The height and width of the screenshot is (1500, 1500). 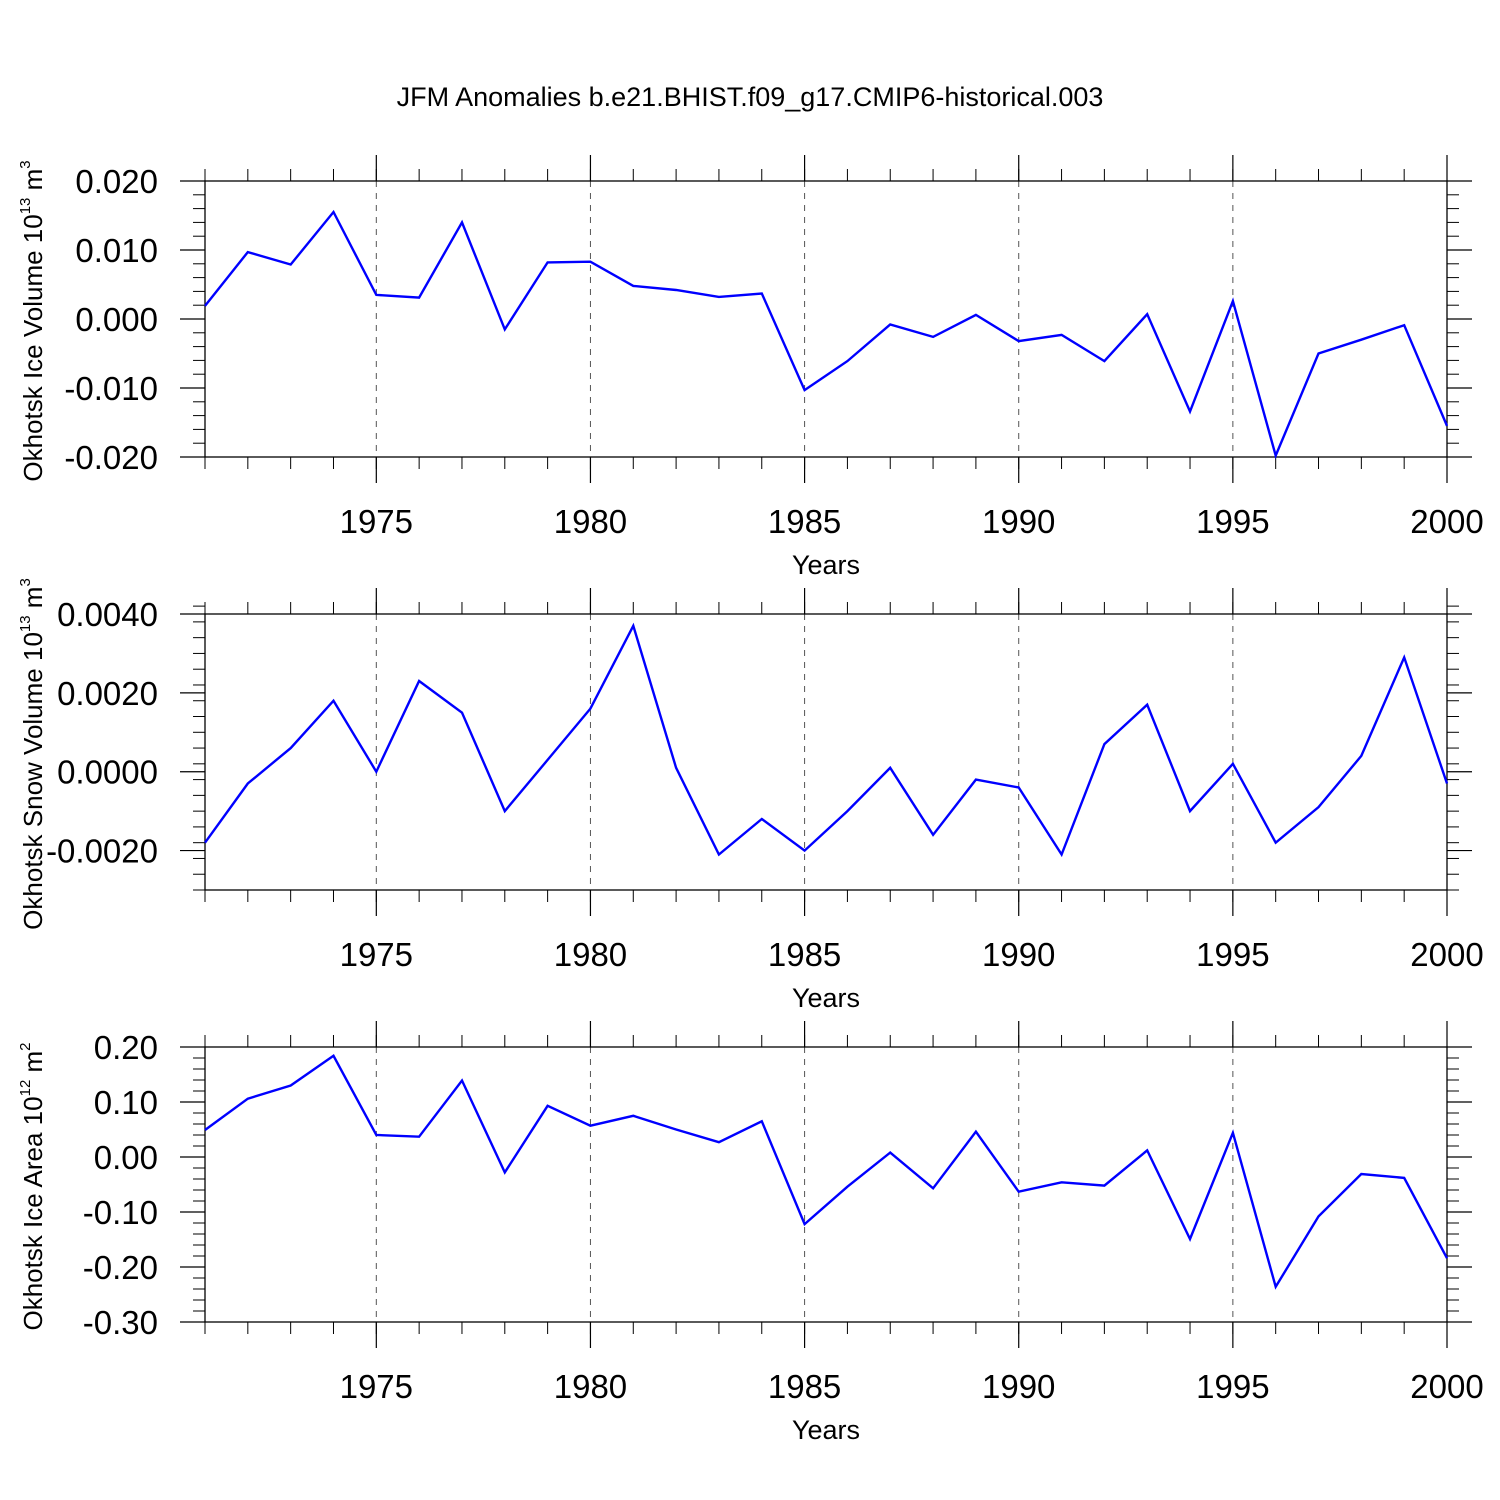 What do you see at coordinates (33, 1213) in the screenshot?
I see `y-axis-label-text: Okhotsk Ice Area 10` at bounding box center [33, 1213].